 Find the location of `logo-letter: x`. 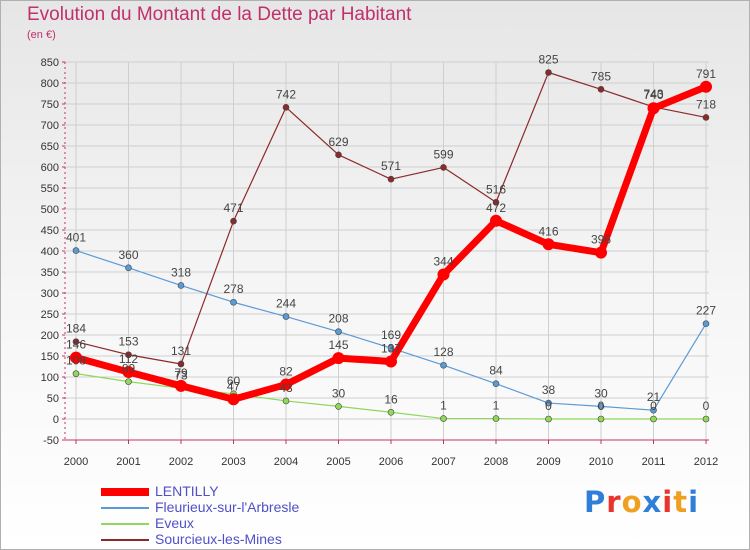

logo-letter: x is located at coordinates (652, 502).